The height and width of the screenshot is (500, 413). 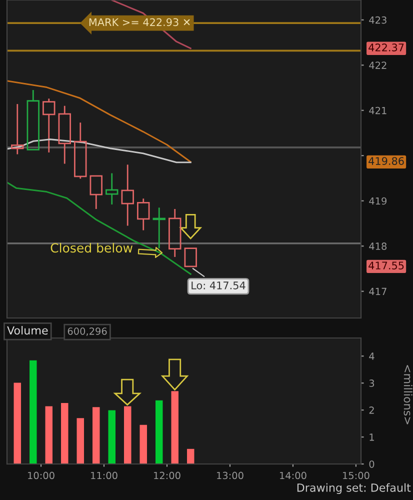 I want to click on y-axis-title: <millions>, so click(x=408, y=394).